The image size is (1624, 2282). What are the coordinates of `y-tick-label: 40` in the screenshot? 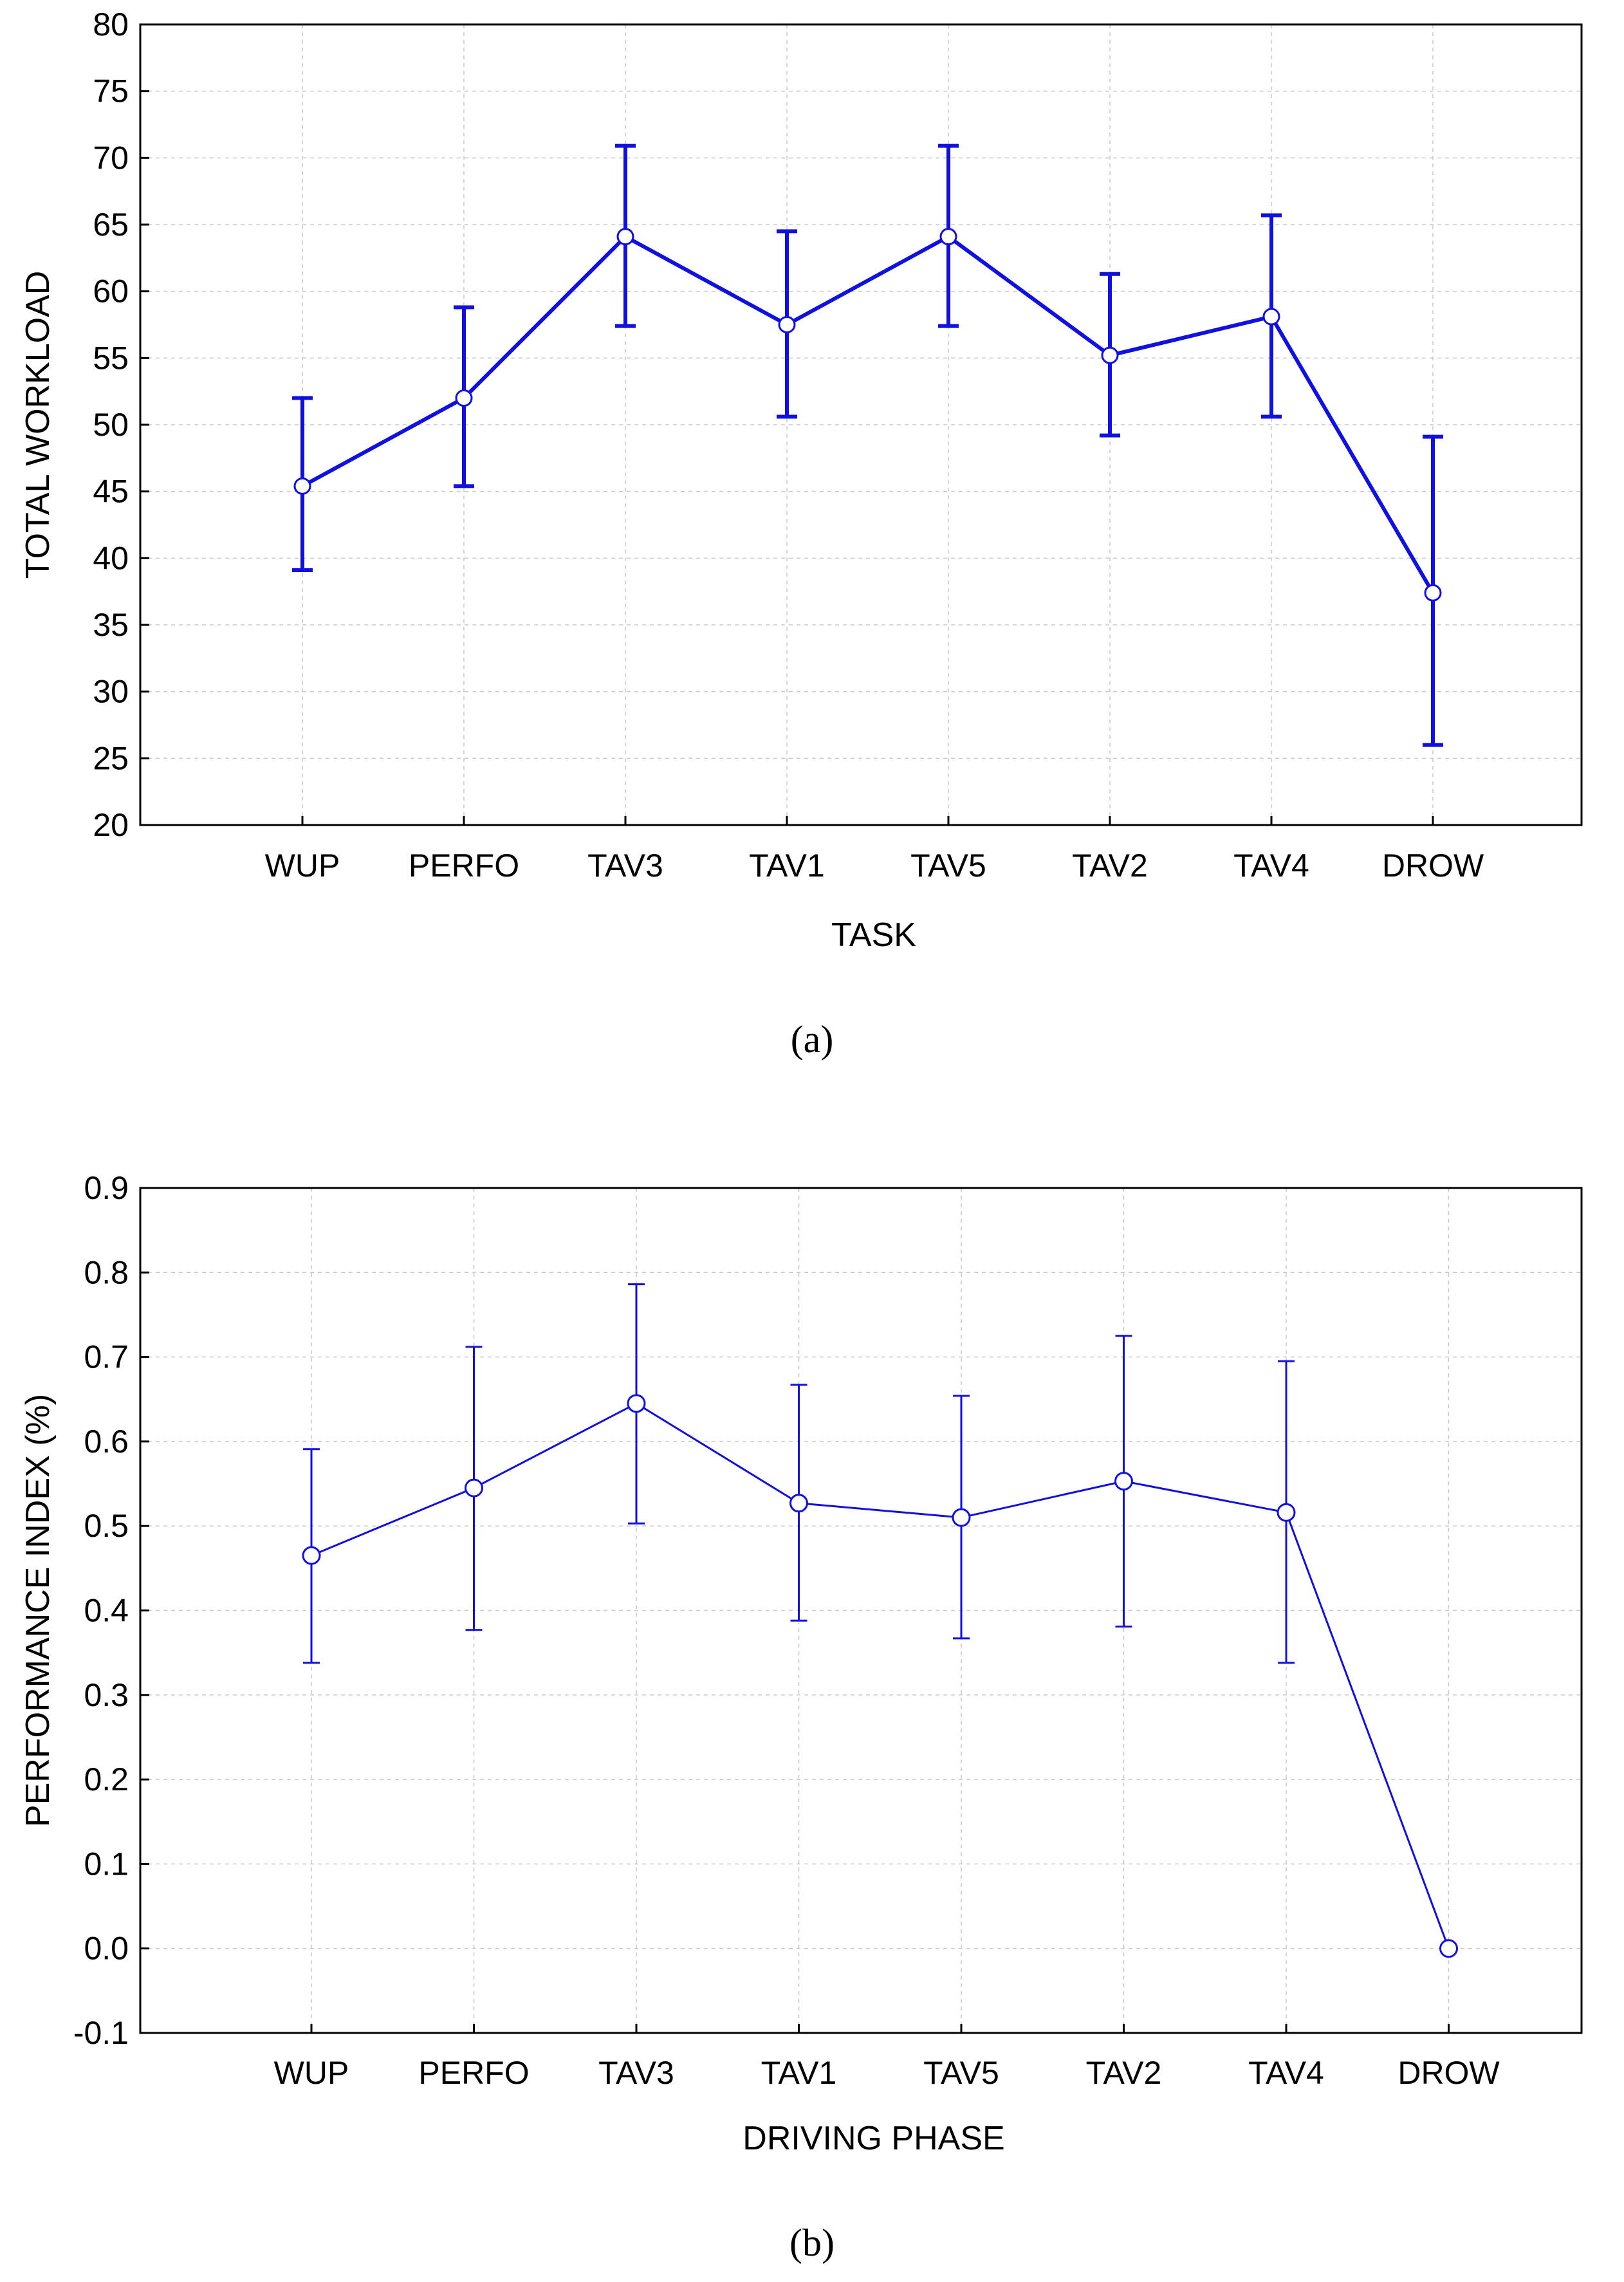 It's located at (111, 558).